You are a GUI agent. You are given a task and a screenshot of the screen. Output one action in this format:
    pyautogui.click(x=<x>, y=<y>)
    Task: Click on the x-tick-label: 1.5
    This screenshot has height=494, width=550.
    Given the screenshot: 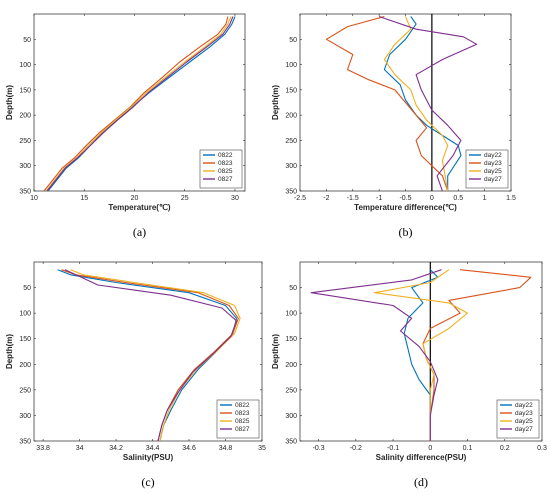 What is the action you would take?
    pyautogui.click(x=511, y=198)
    